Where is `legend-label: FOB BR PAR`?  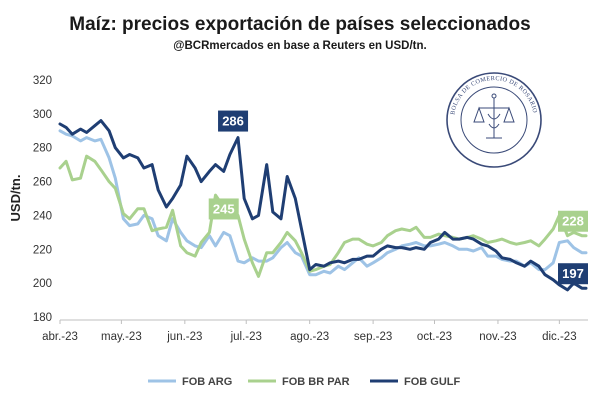
legend-label: FOB BR PAR is located at coordinates (316, 382).